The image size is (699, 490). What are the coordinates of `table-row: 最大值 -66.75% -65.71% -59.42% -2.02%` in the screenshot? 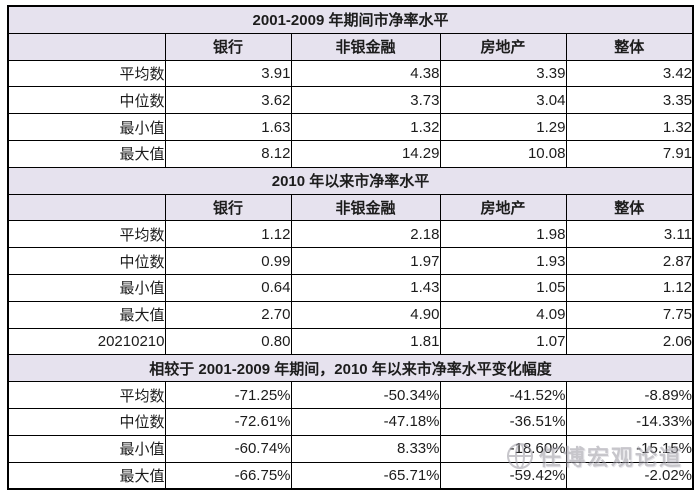 It's located at (350, 475).